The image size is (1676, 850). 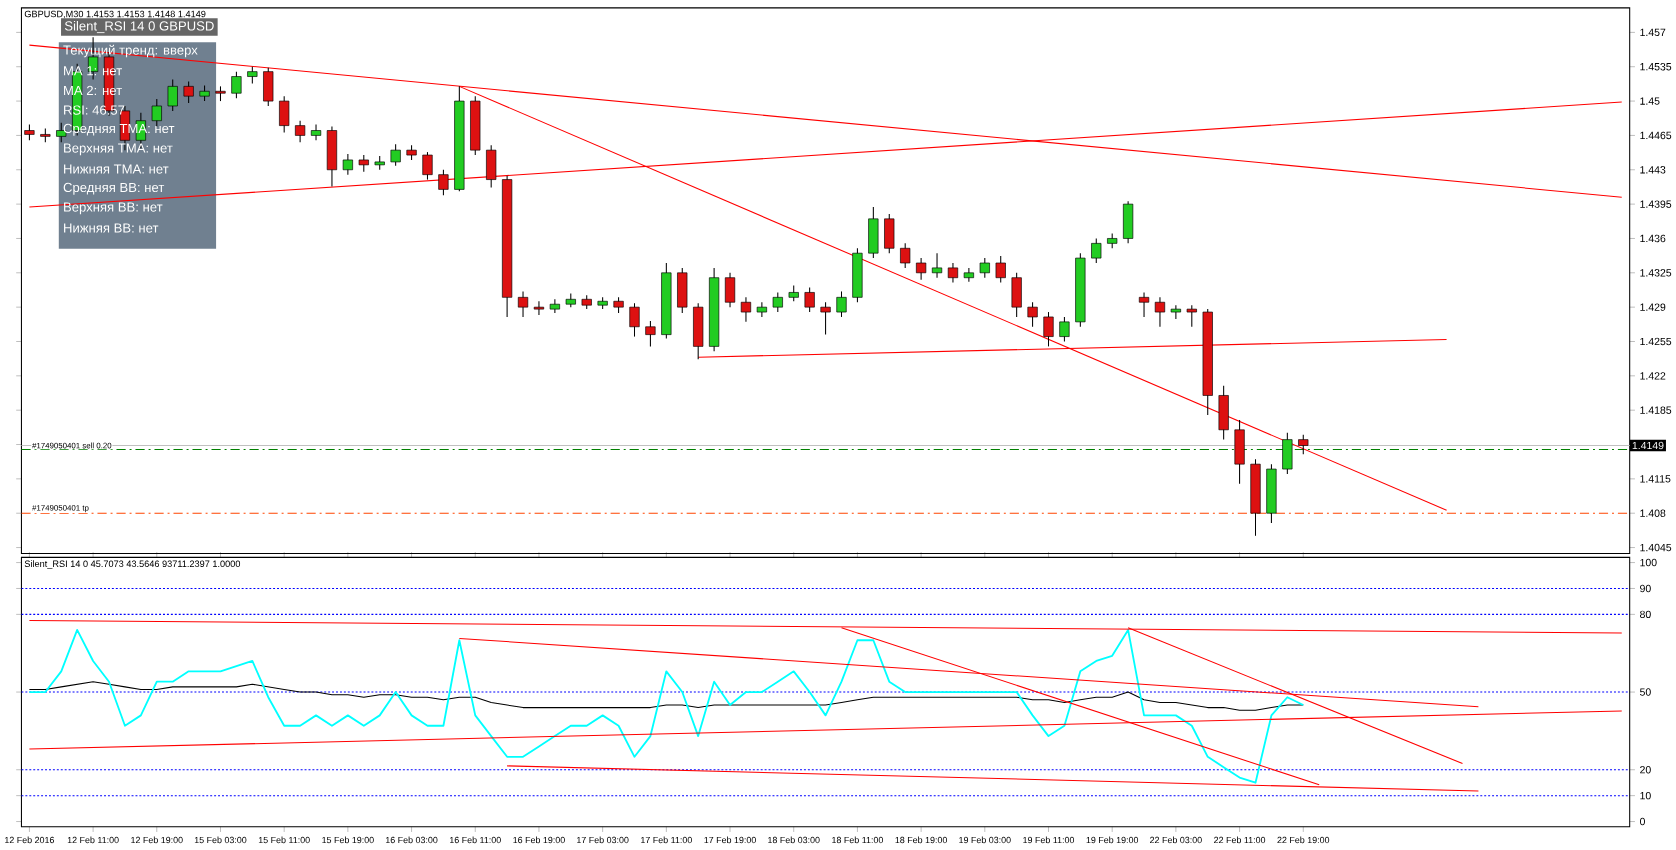 What do you see at coordinates (730, 839) in the screenshot?
I see `x-tick-label: 17 Feb 19:00` at bounding box center [730, 839].